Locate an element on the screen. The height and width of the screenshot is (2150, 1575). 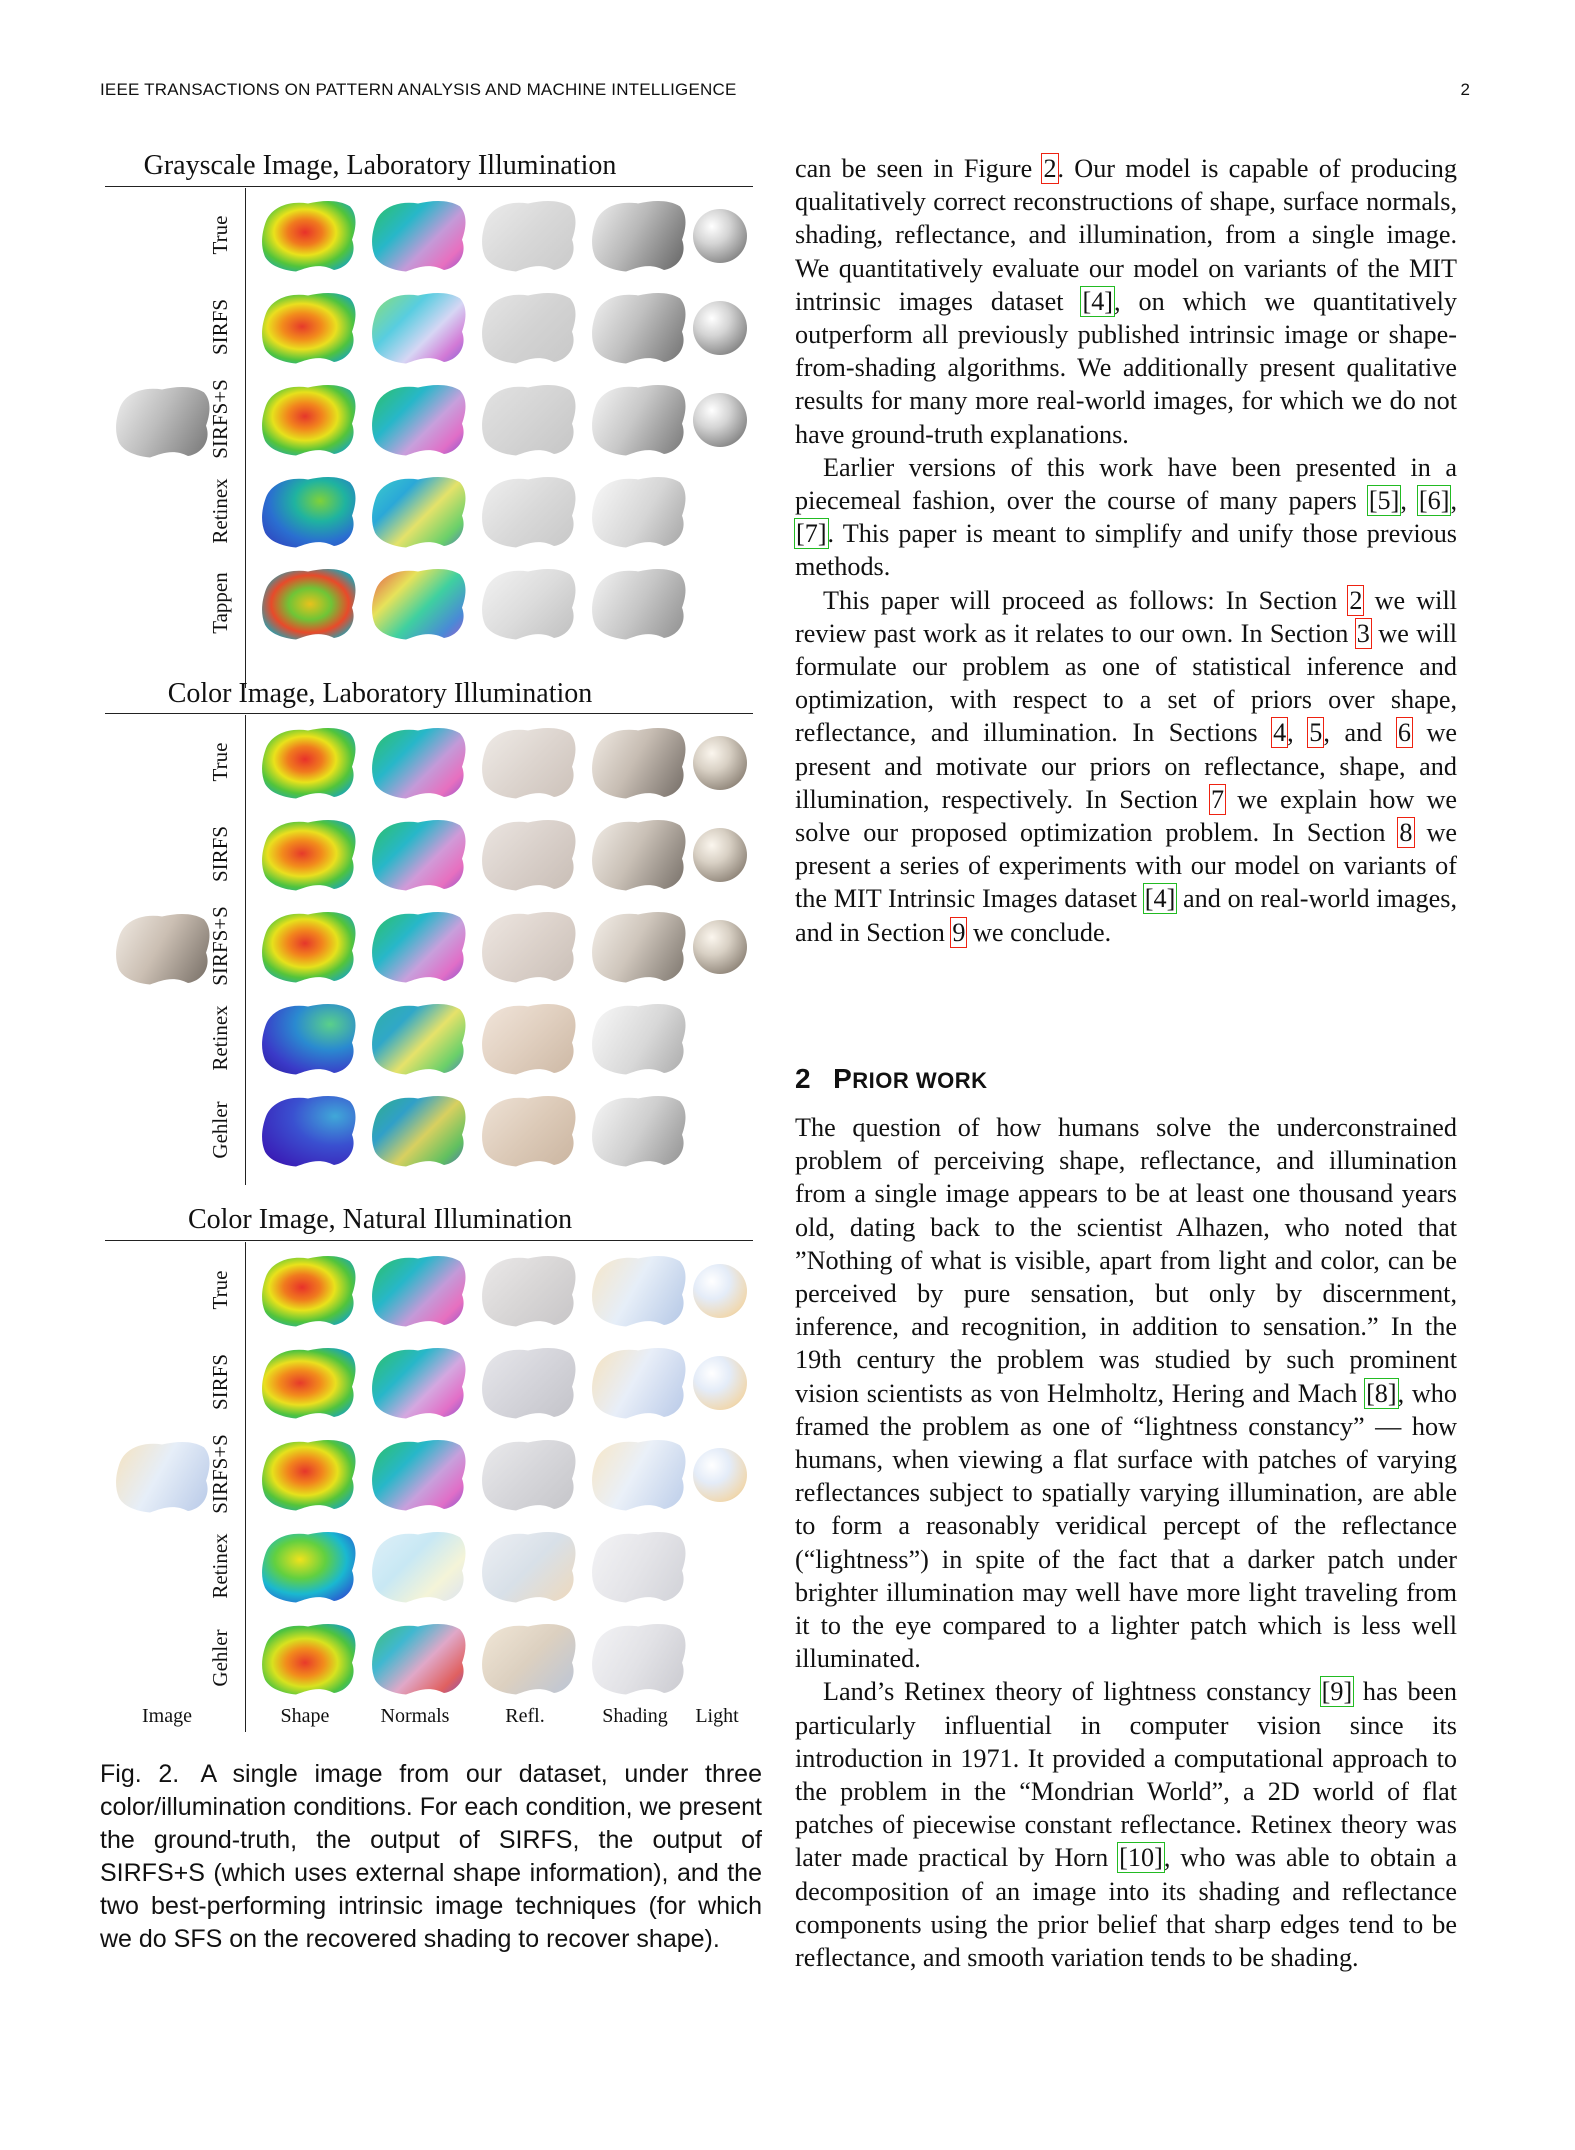
row-label-true: True is located at coordinates (220, 235).